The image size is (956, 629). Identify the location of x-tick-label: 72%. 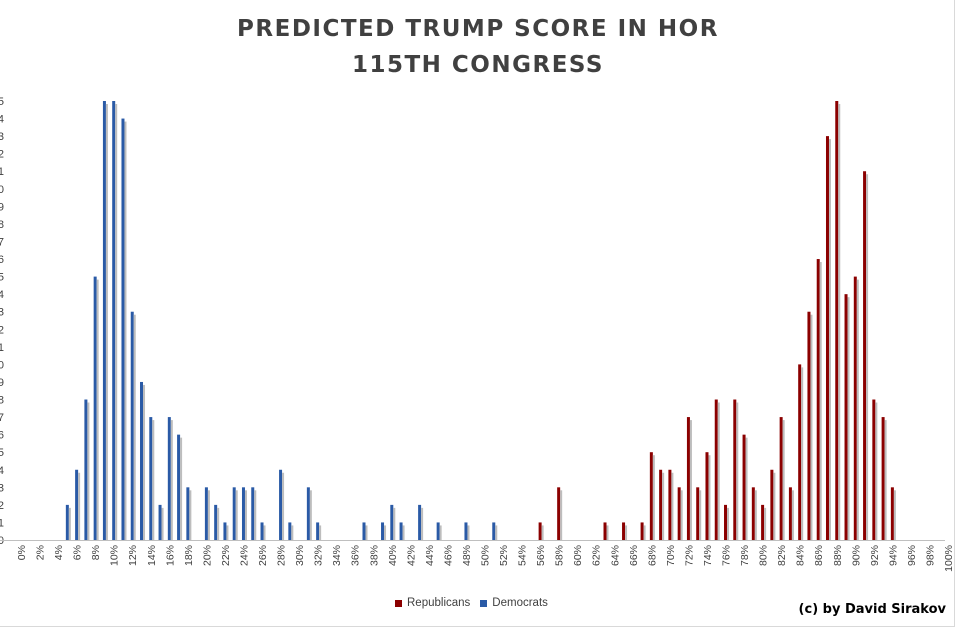
(689, 555).